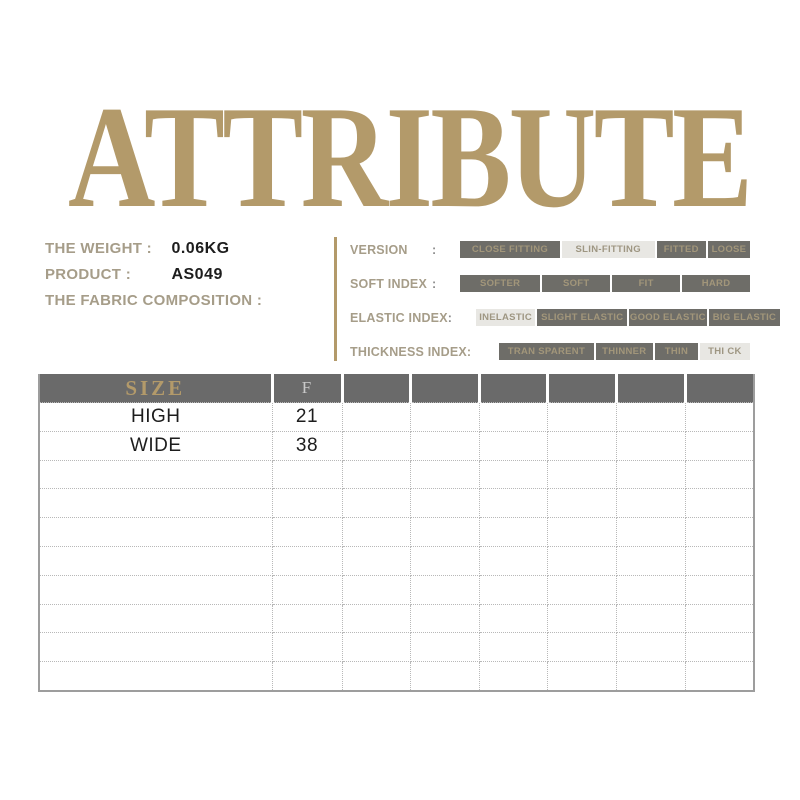 This screenshot has width=800, height=800. Describe the element at coordinates (155, 445) in the screenshot. I see `table-cell: WIDE` at that location.